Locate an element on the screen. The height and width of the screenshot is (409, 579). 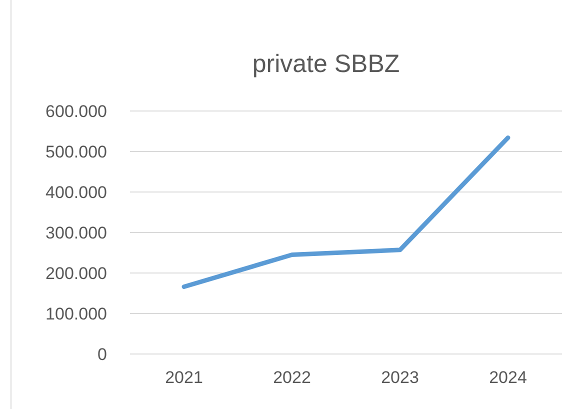
y-tick-label: 500.000 is located at coordinates (76, 152).